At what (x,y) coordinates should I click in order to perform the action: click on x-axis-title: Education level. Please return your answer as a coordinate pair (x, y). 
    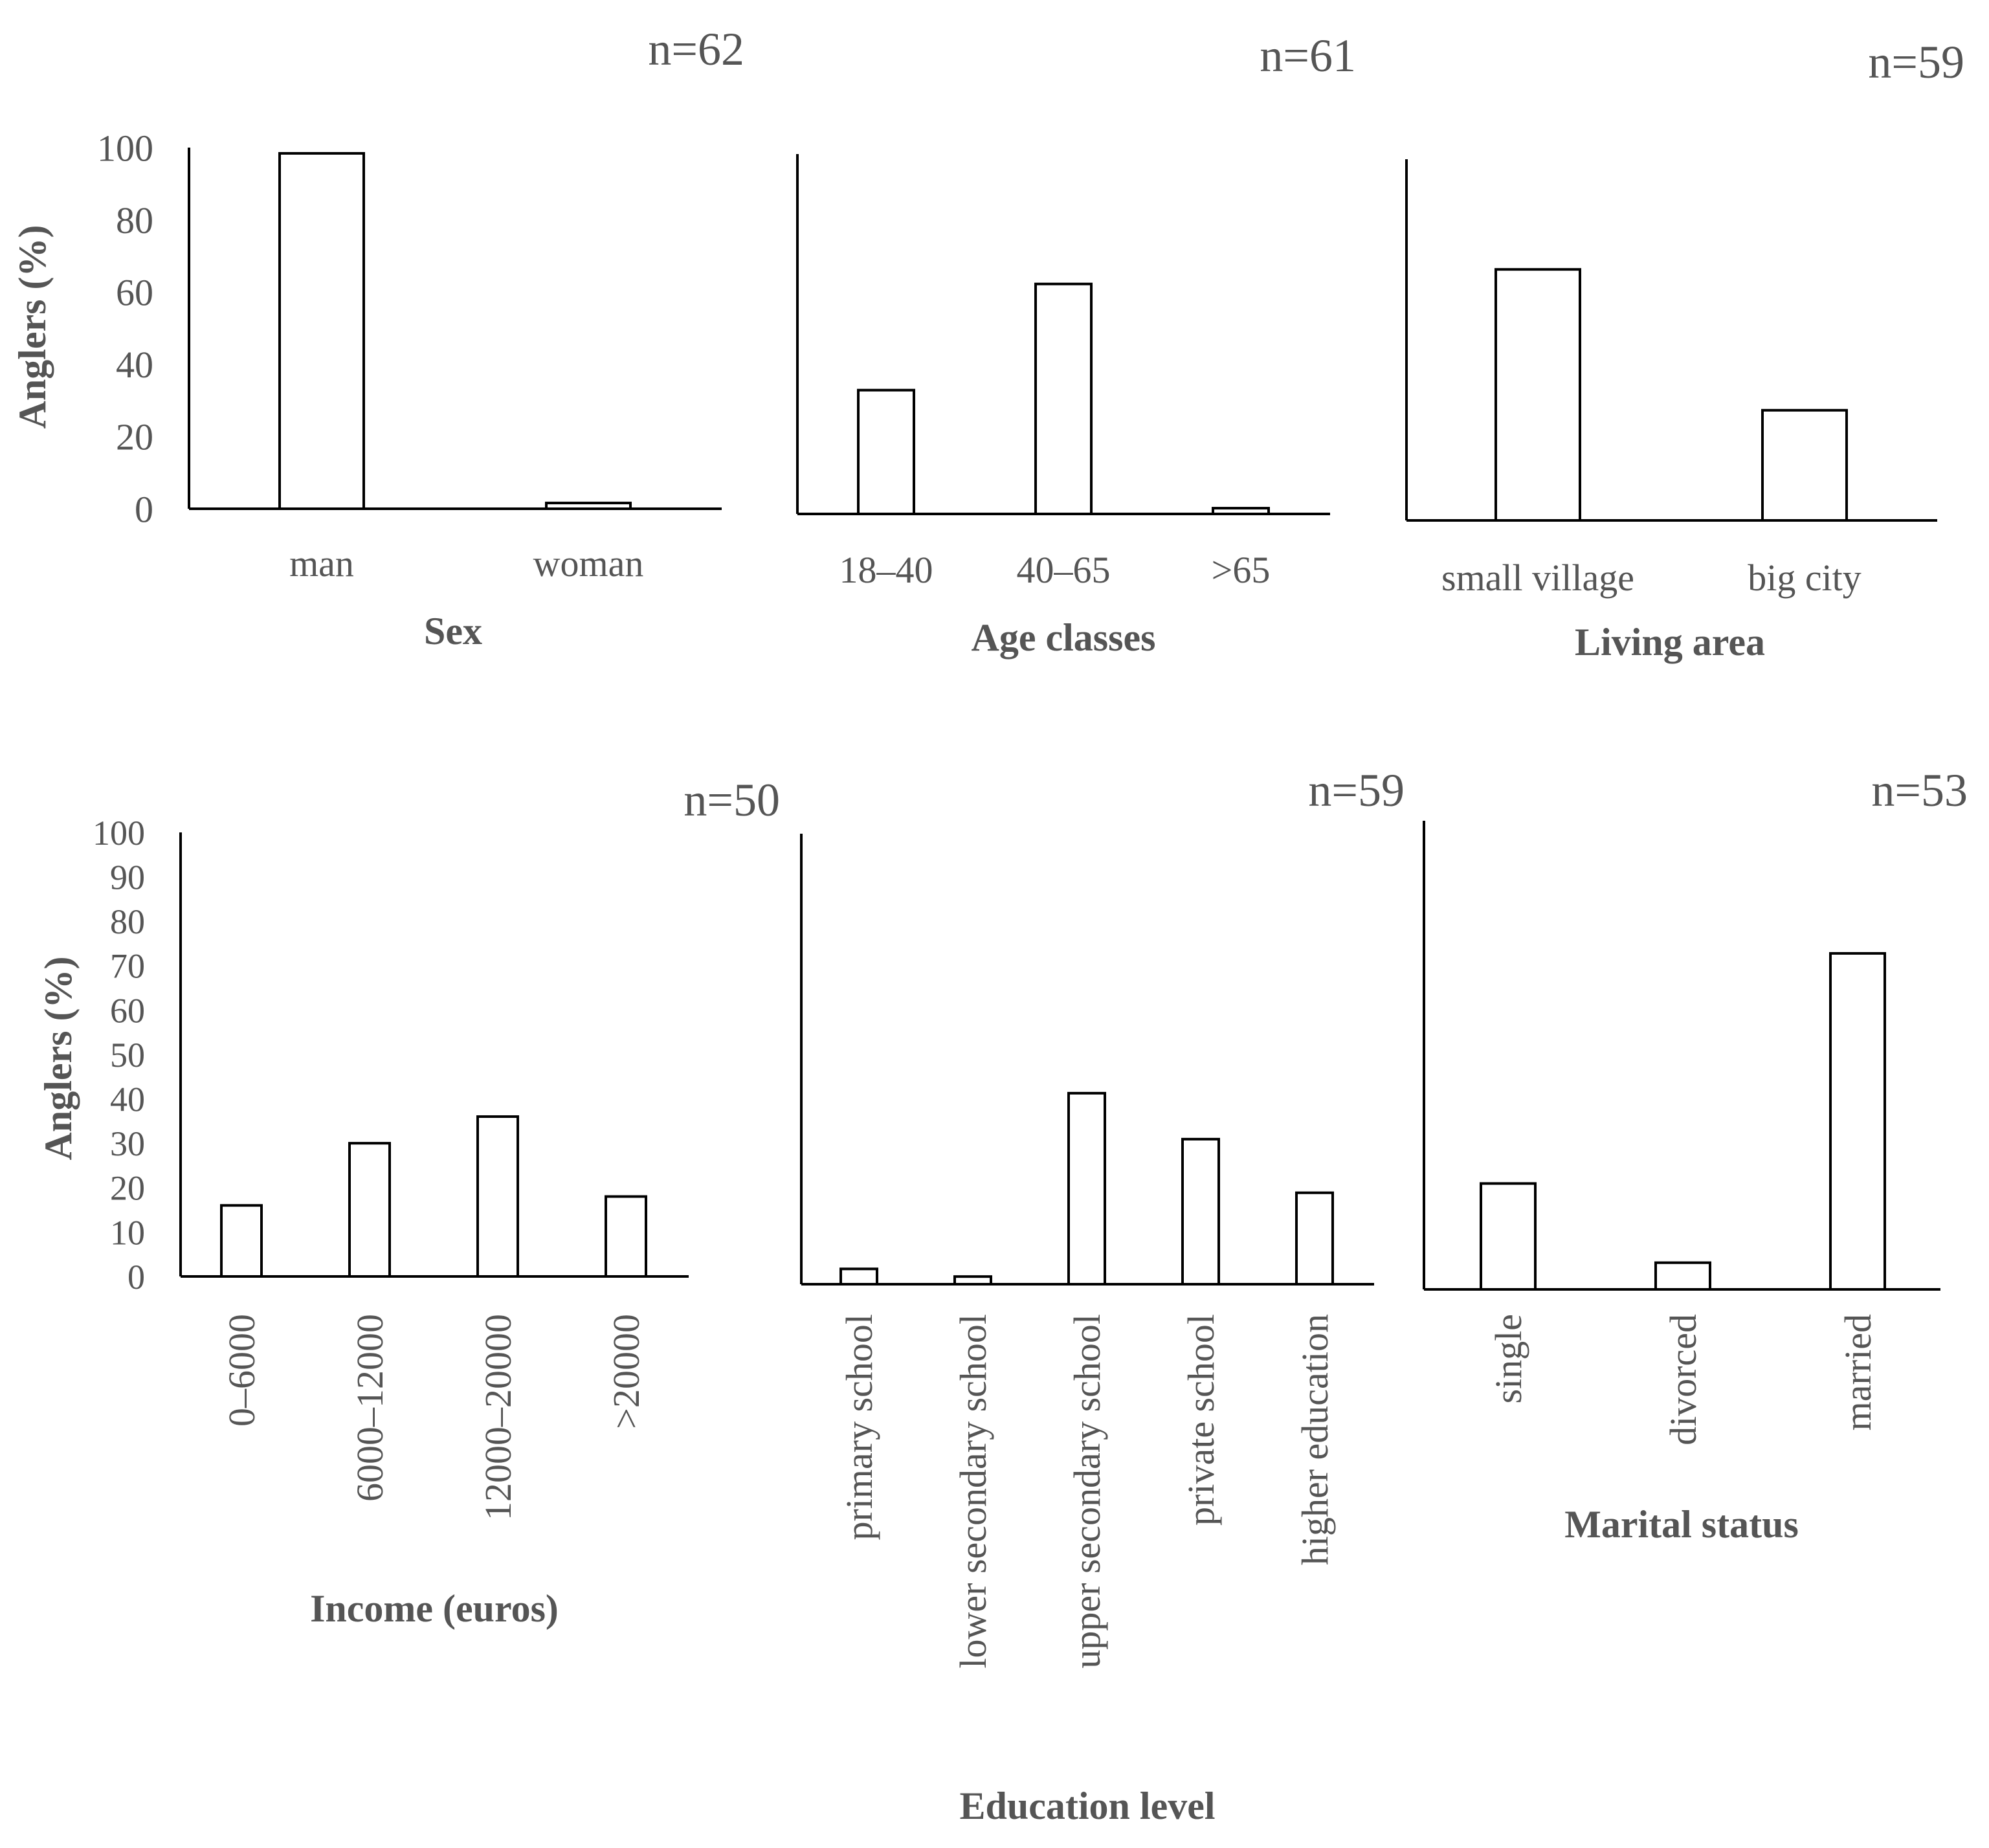
    Looking at the image, I should click on (1087, 1806).